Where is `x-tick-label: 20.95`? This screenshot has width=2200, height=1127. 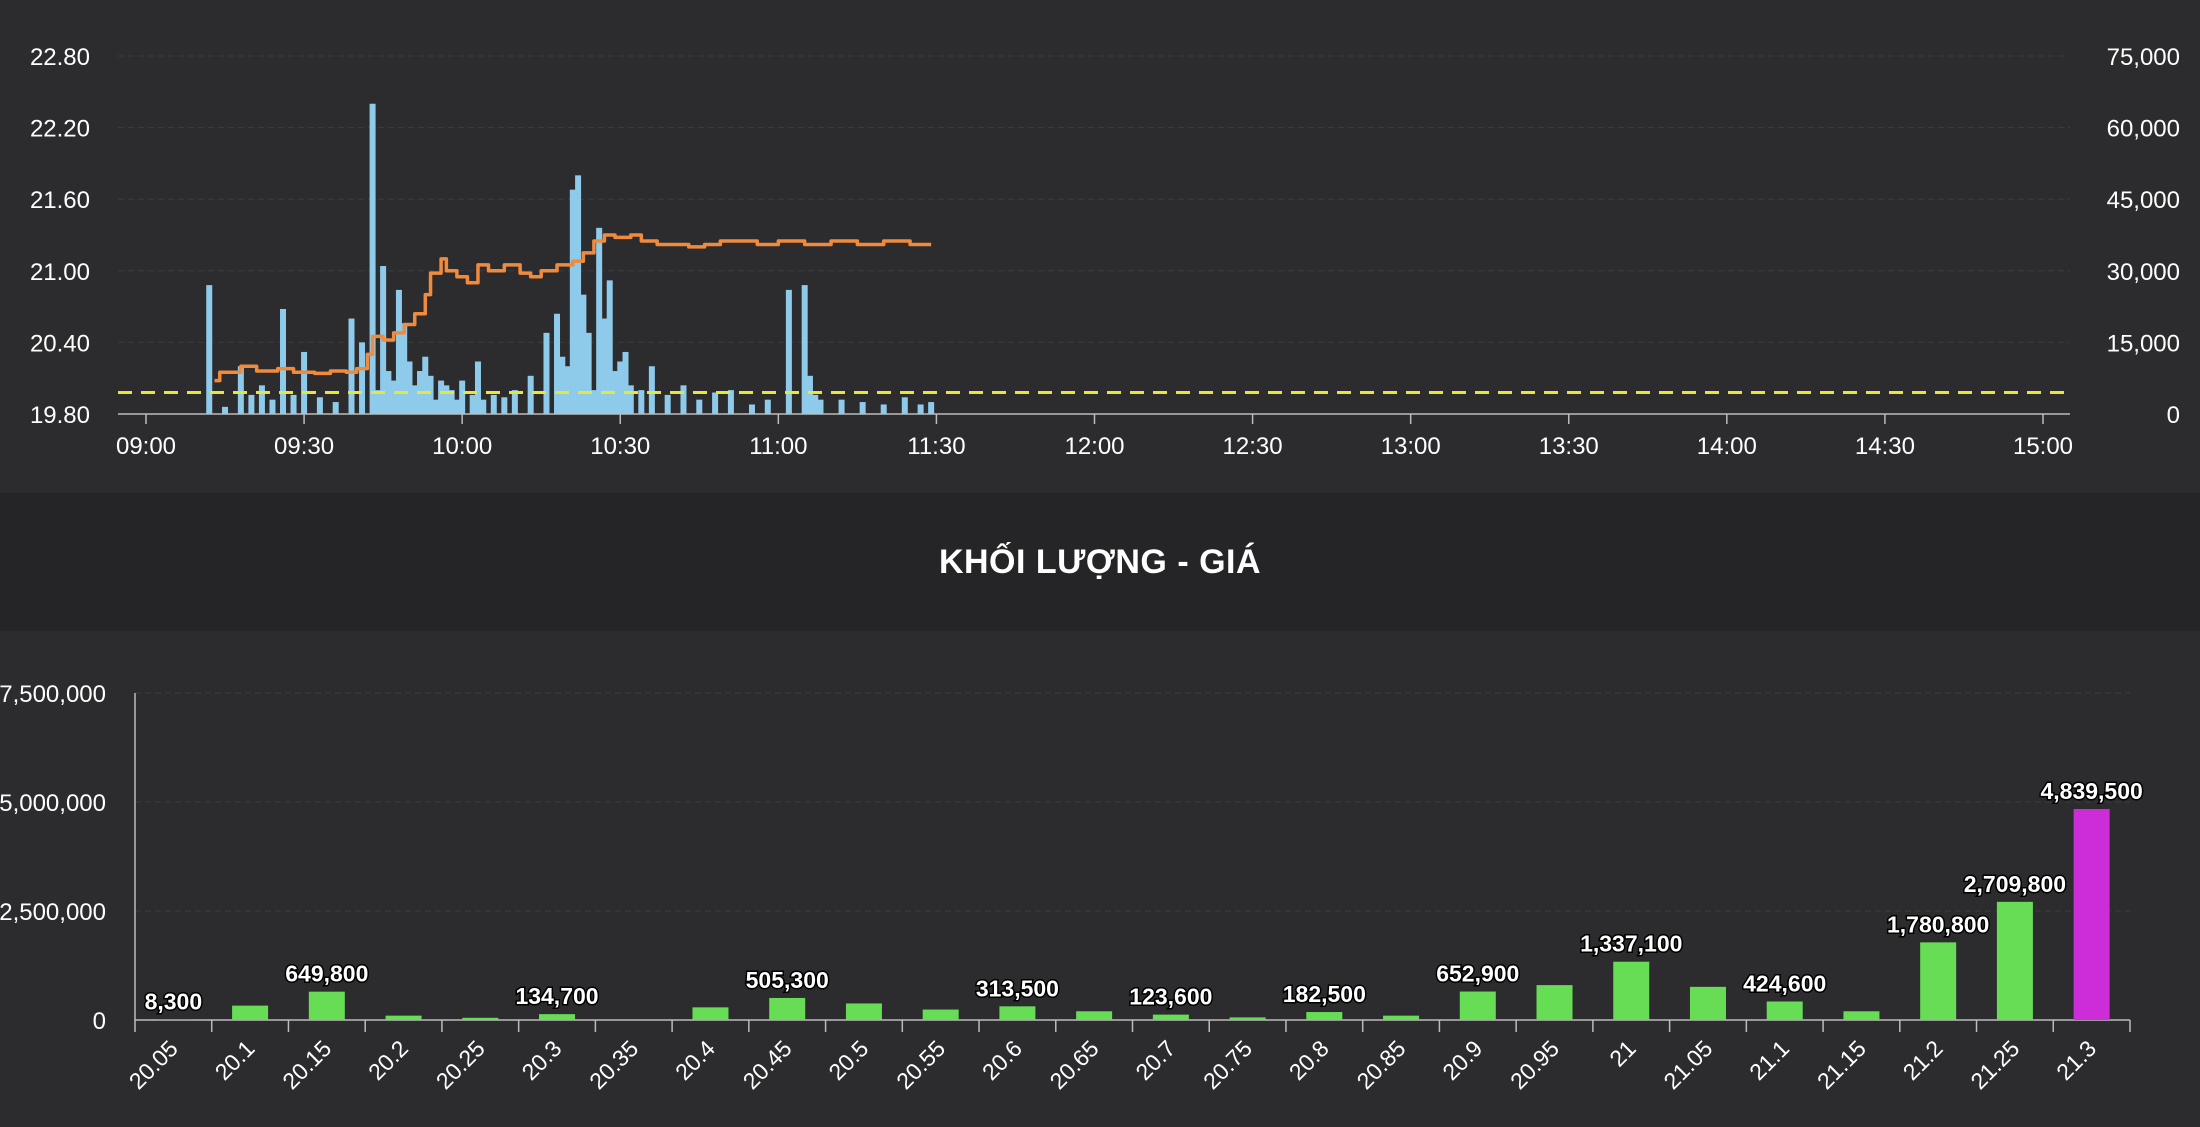 x-tick-label: 20.95 is located at coordinates (1534, 1064).